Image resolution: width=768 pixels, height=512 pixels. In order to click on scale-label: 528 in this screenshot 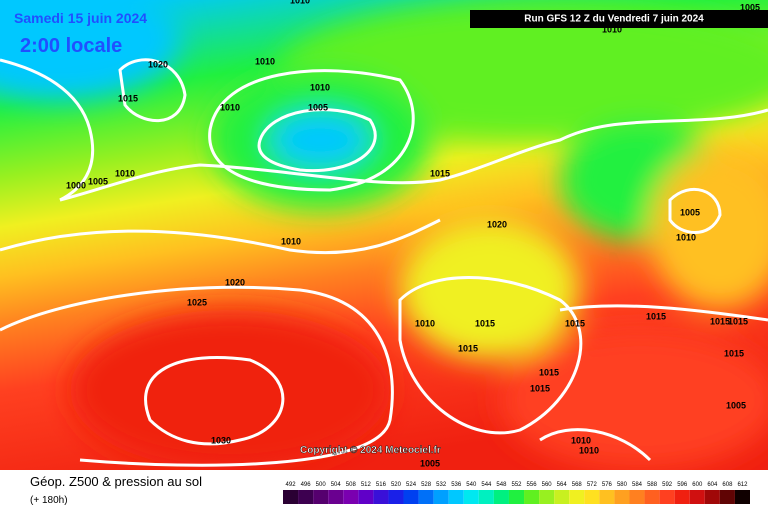, I will do `click(426, 485)`.